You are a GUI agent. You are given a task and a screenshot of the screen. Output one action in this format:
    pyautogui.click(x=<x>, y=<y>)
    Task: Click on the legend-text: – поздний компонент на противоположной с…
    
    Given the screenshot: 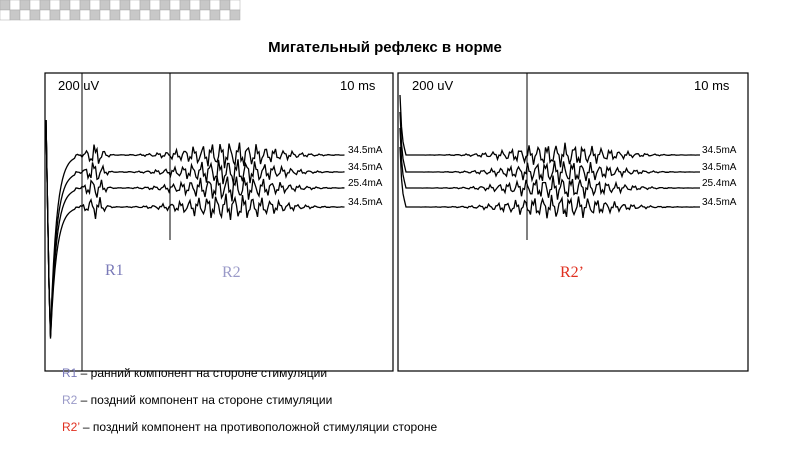 What is the action you would take?
    pyautogui.click(x=259, y=427)
    